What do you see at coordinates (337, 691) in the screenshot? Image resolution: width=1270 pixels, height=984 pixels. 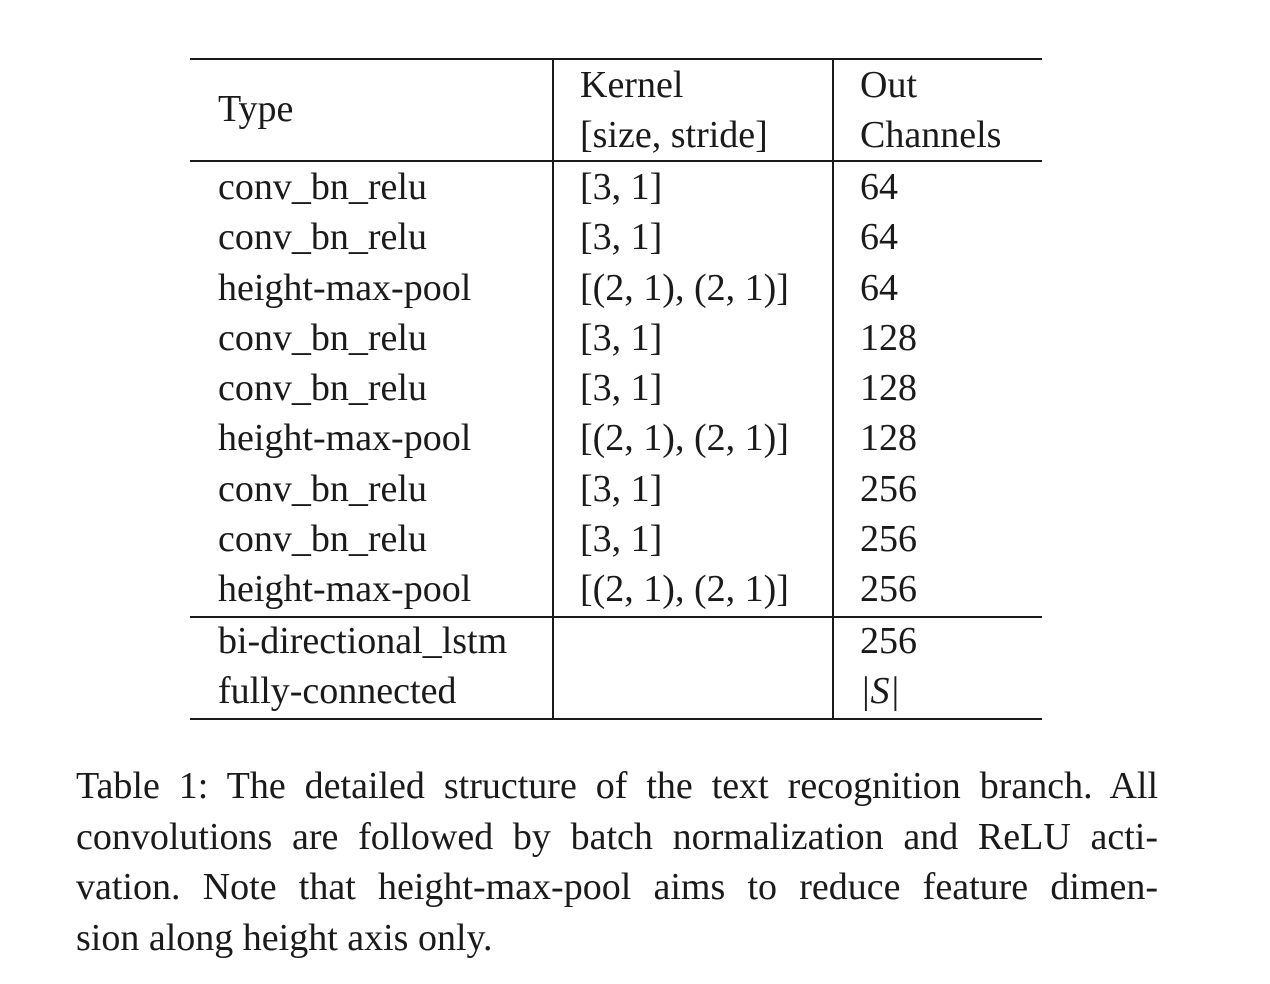 I see `table-row-type: fully-connected` at bounding box center [337, 691].